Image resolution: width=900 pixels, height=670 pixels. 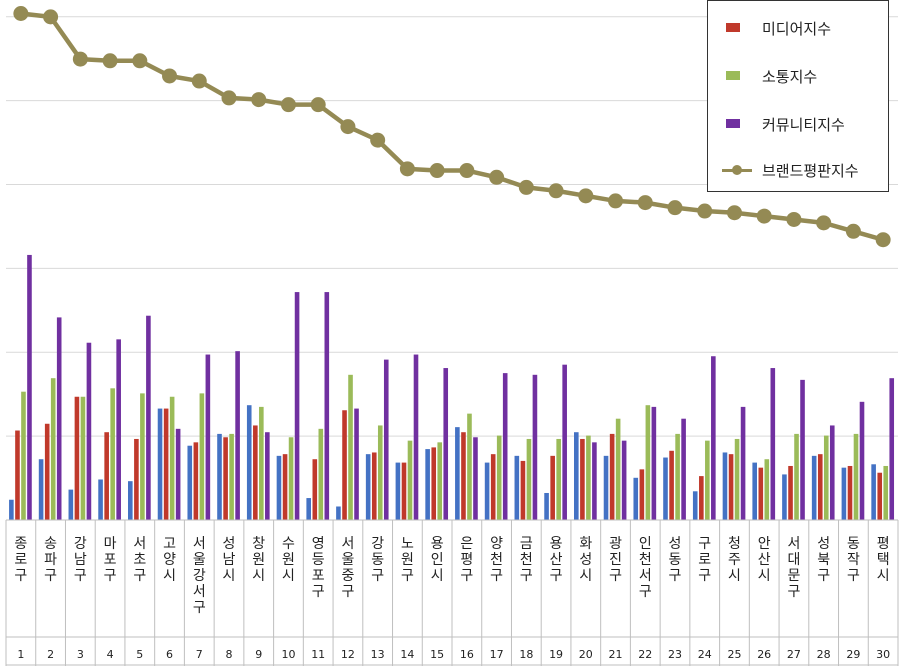 I want to click on category-rank-15: 15, so click(x=437, y=654).